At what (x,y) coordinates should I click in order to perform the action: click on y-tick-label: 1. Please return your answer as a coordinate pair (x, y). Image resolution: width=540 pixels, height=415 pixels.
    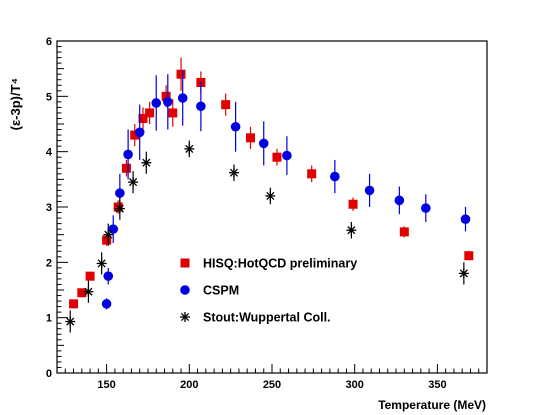
    Looking at the image, I should click on (49, 319).